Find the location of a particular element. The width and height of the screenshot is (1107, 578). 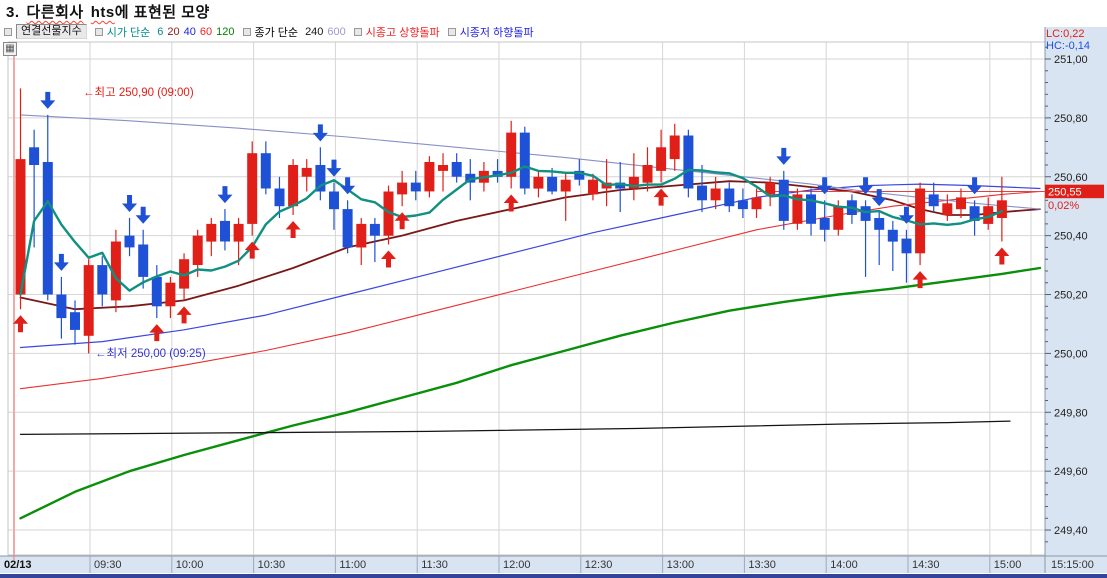

price-axis-label: 250,60 is located at coordinates (1071, 178).